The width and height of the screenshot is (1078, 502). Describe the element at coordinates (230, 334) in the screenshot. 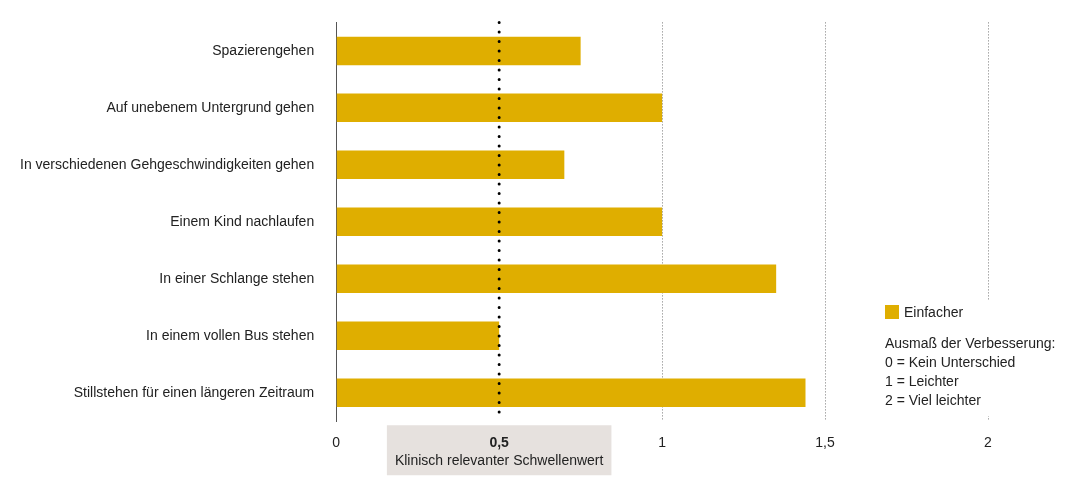

I see `y-tick-label: In einem vollen Bus stehen` at that location.